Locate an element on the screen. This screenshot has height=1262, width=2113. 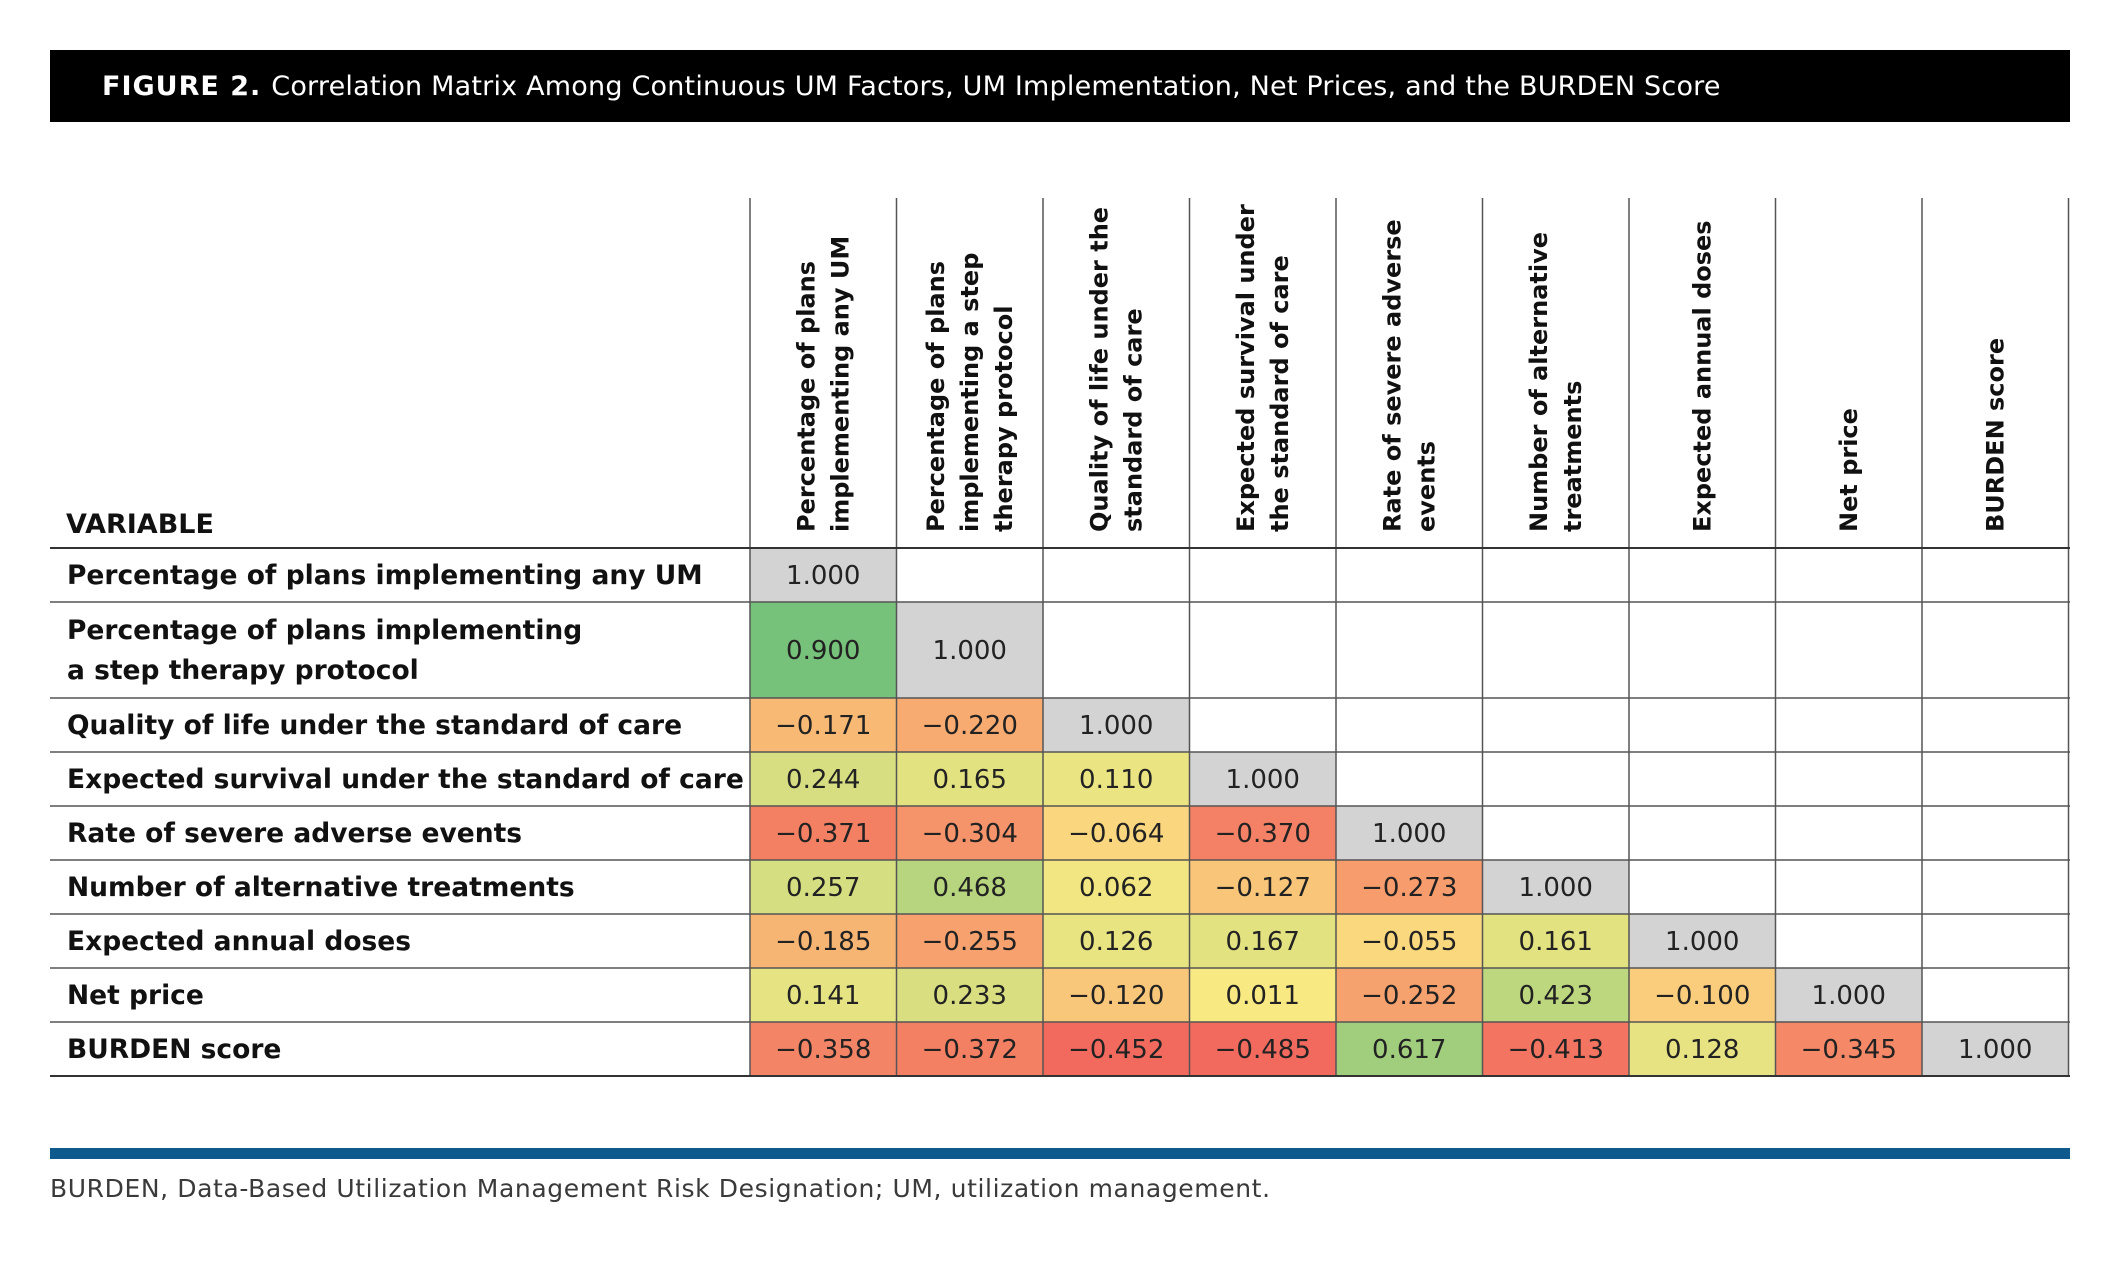
column-label: treatments is located at coordinates (1573, 456).